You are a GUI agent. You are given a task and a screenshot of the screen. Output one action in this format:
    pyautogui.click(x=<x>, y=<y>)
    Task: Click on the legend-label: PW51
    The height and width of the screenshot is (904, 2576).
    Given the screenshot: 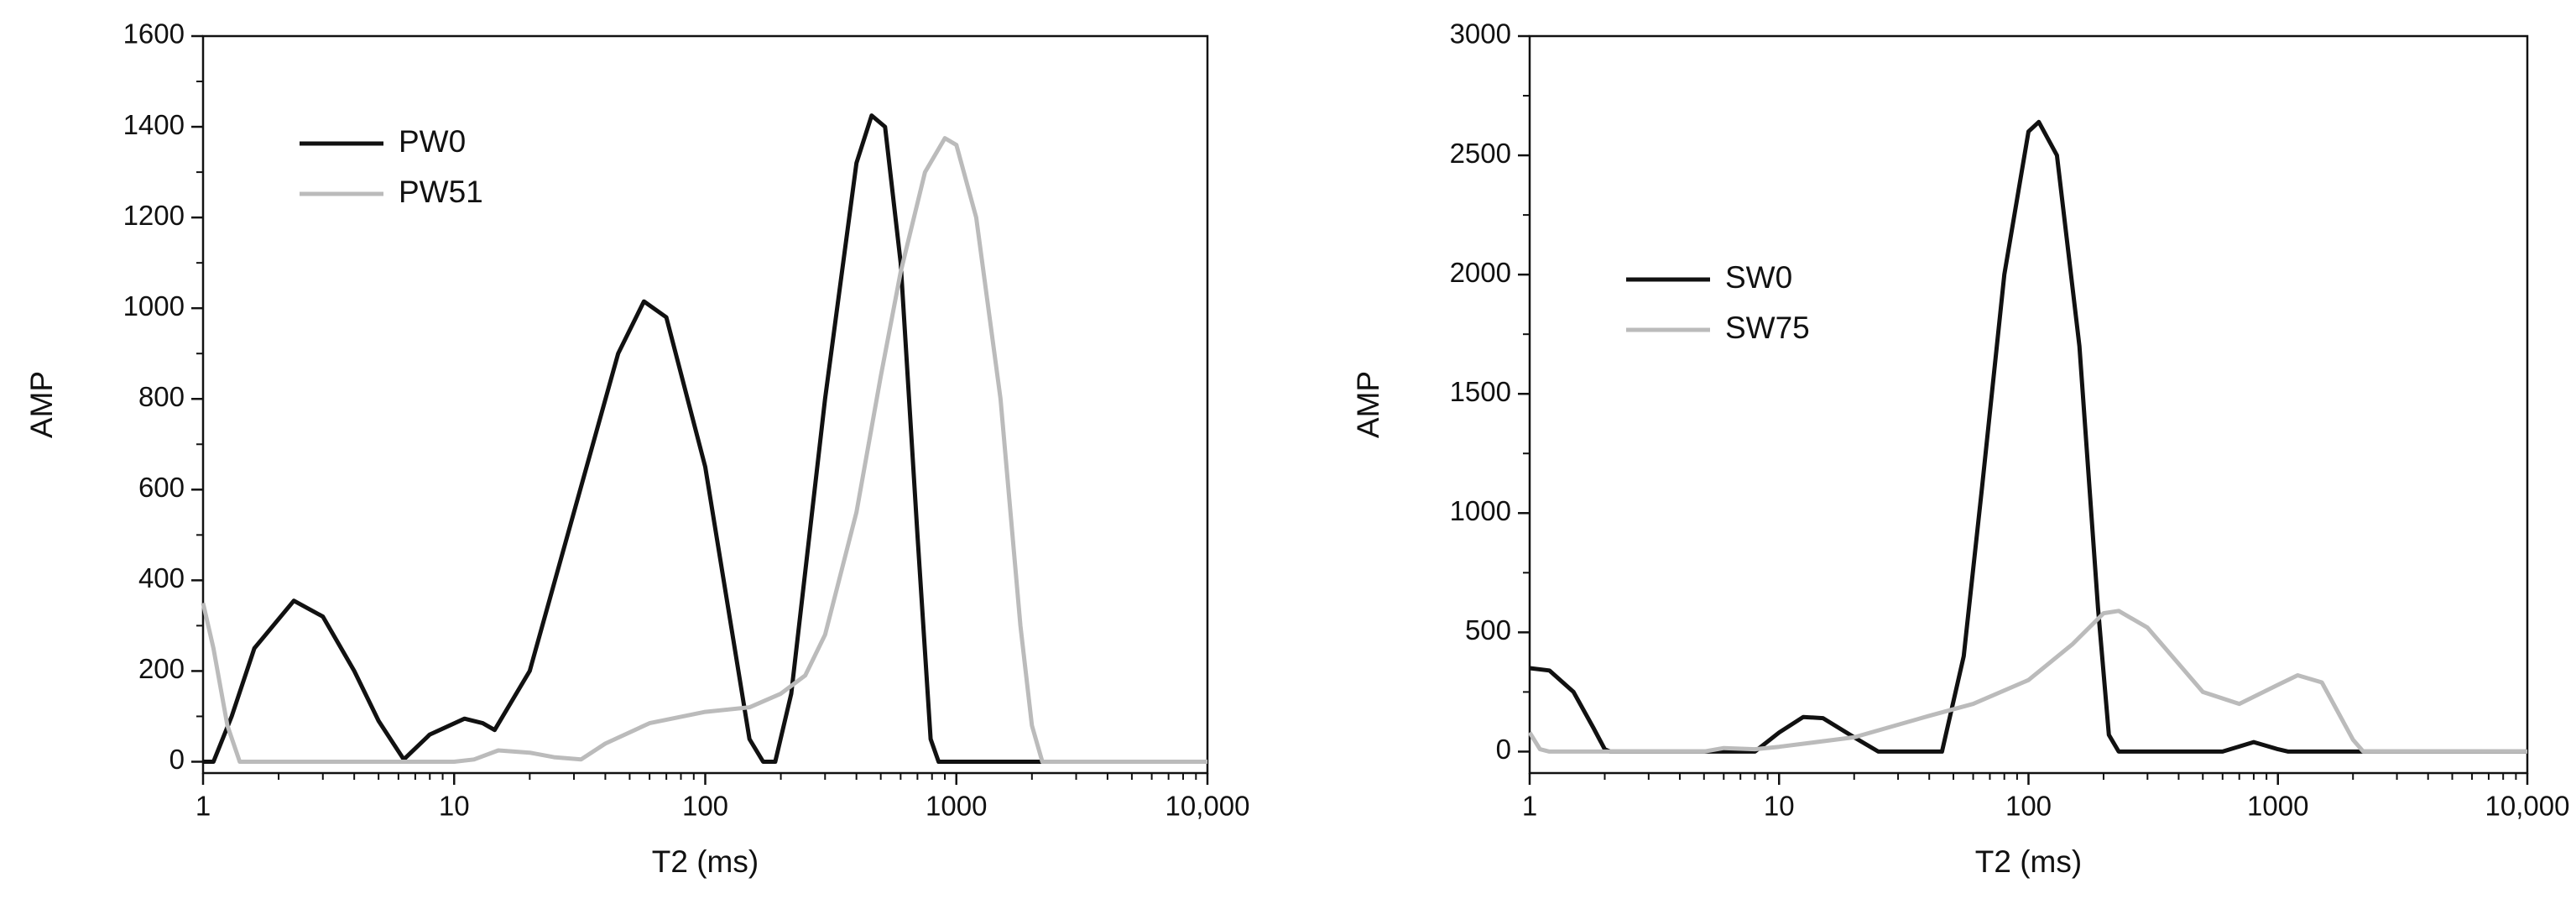 What is the action you would take?
    pyautogui.click(x=441, y=192)
    